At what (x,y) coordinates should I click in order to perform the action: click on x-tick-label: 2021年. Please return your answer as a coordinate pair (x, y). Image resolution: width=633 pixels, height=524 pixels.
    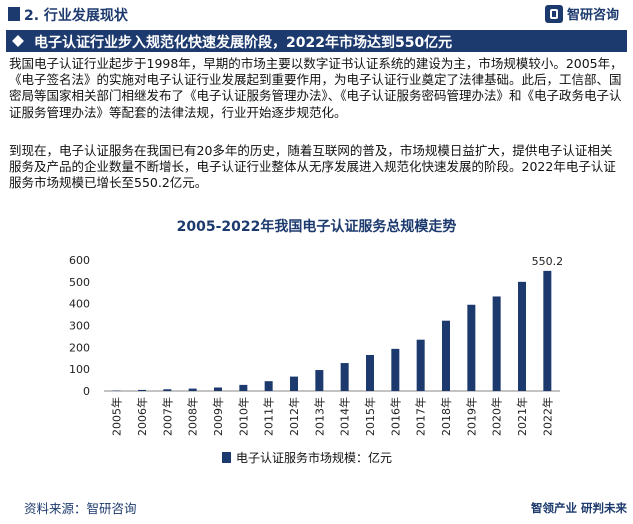
    Looking at the image, I should click on (522, 416).